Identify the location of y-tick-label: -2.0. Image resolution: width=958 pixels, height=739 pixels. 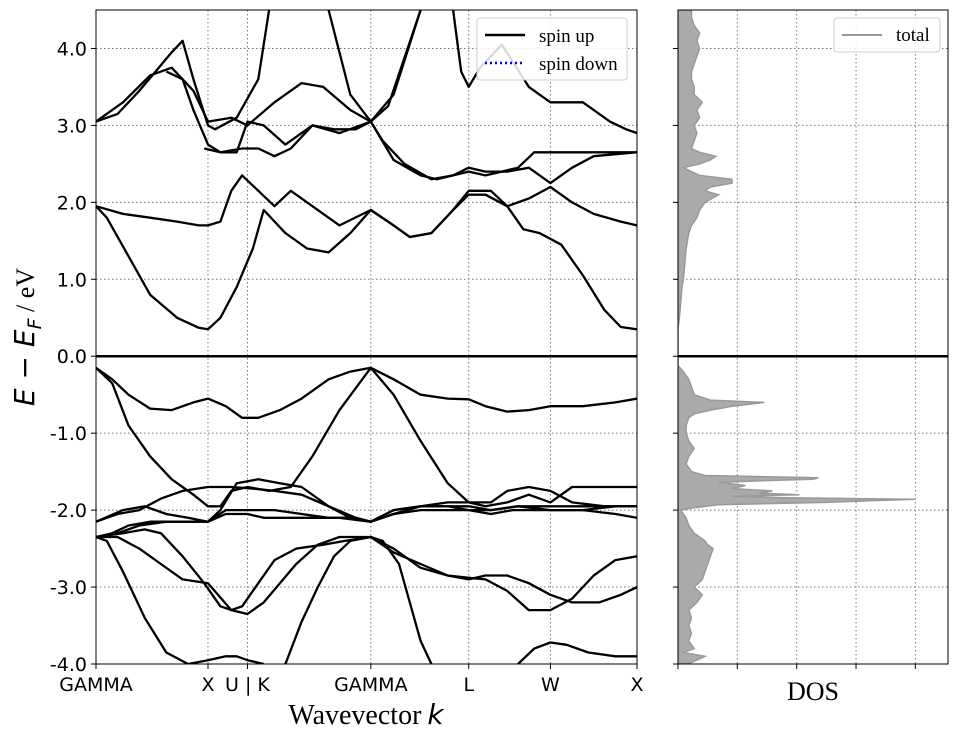
(68, 511).